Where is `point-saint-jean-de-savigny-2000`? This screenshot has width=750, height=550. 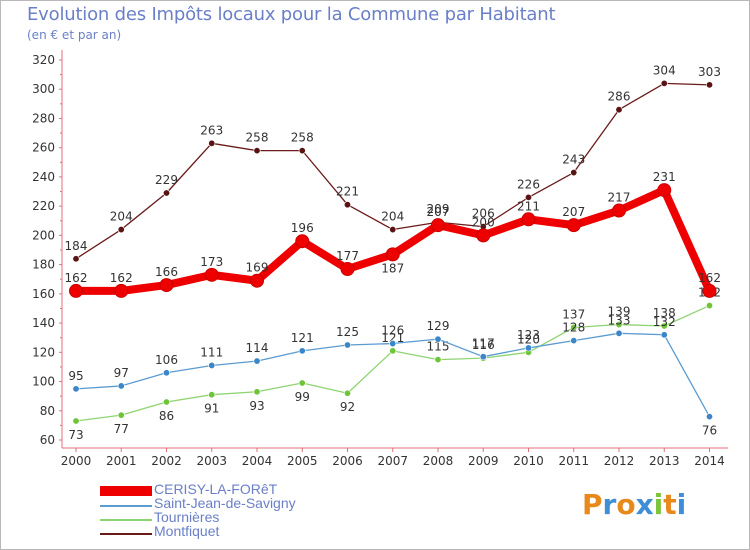 point-saint-jean-de-savigny-2000 is located at coordinates (76, 389).